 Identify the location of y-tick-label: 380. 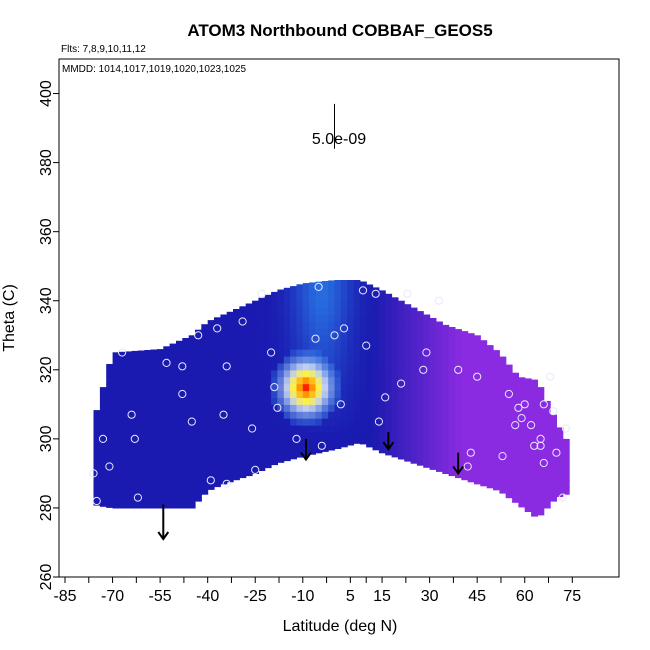
(46, 162).